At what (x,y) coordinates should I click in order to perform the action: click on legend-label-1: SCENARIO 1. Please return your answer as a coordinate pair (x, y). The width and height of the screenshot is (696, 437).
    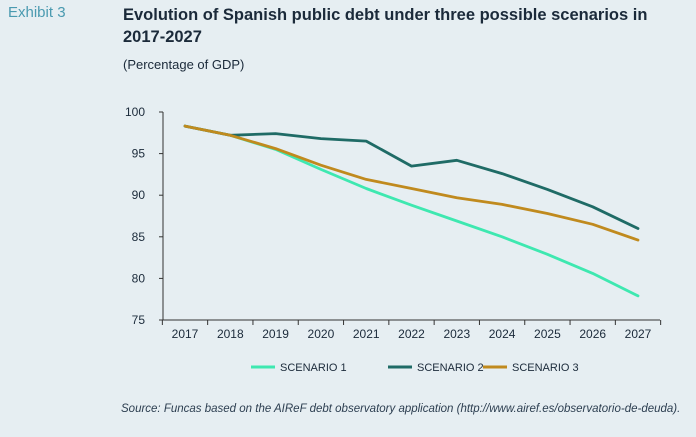
    Looking at the image, I should click on (313, 368).